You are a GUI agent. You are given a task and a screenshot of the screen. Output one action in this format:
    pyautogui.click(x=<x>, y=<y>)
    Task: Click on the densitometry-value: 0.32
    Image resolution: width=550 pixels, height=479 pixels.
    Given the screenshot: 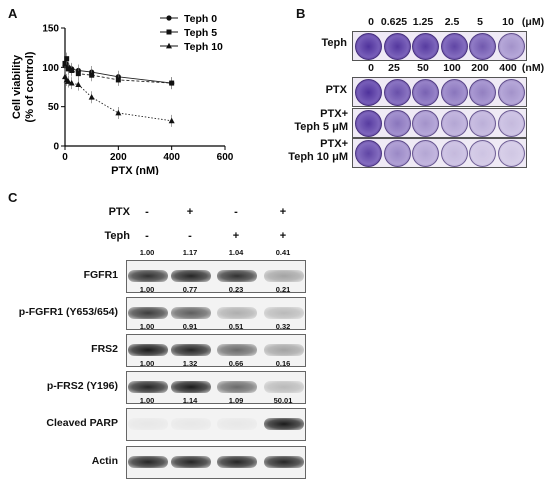 What is the action you would take?
    pyautogui.click(x=283, y=326)
    